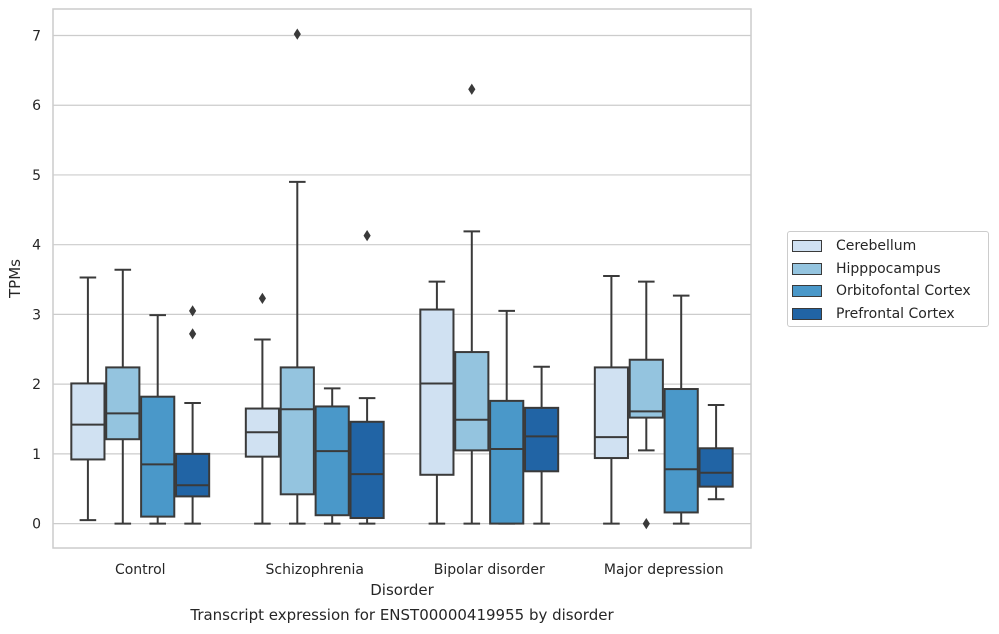 Image resolution: width=999 pixels, height=634 pixels. Describe the element at coordinates (36, 315) in the screenshot. I see `y-tick-label: 3` at that location.